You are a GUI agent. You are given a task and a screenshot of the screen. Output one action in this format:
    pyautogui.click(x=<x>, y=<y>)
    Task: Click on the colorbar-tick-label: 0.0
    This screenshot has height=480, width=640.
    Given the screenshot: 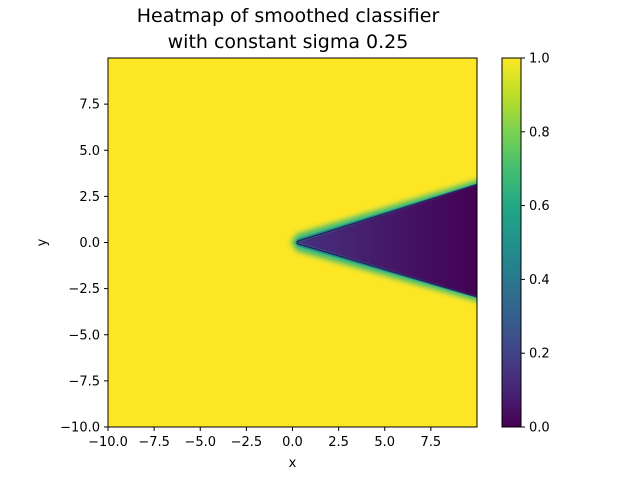 What is the action you would take?
    pyautogui.click(x=539, y=428)
    